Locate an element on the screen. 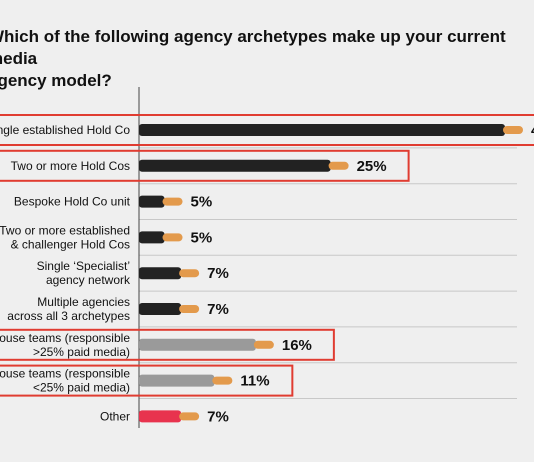 This screenshot has height=462, width=534. category-label: Single established Hold Co is located at coordinates (65, 130).